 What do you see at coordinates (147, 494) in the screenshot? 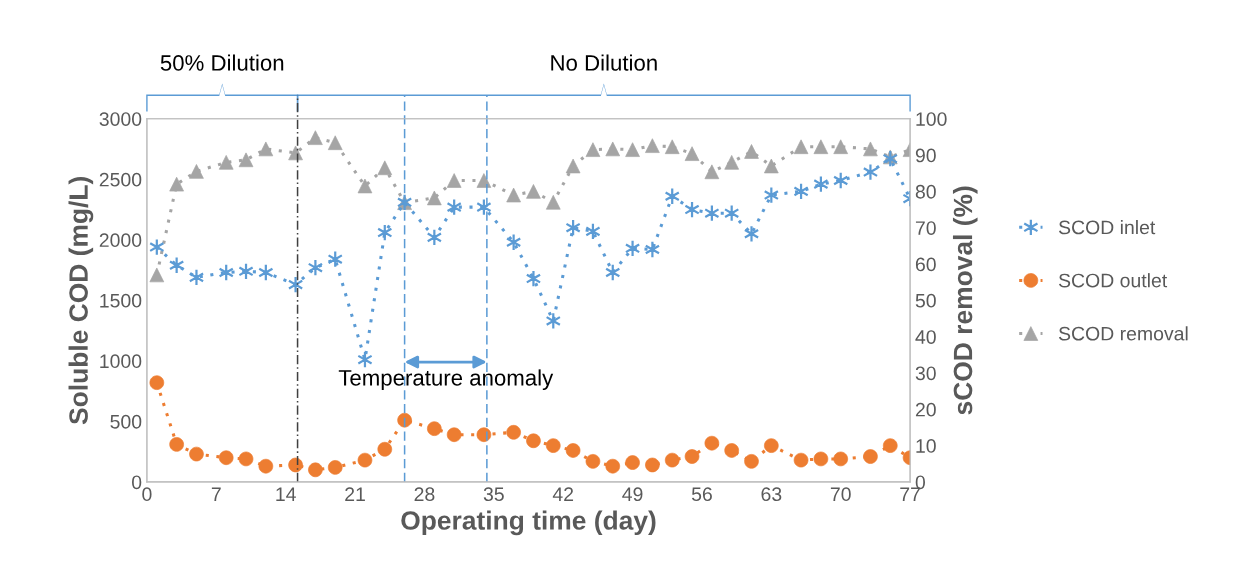
I see `x-tick-label: 0` at bounding box center [147, 494].